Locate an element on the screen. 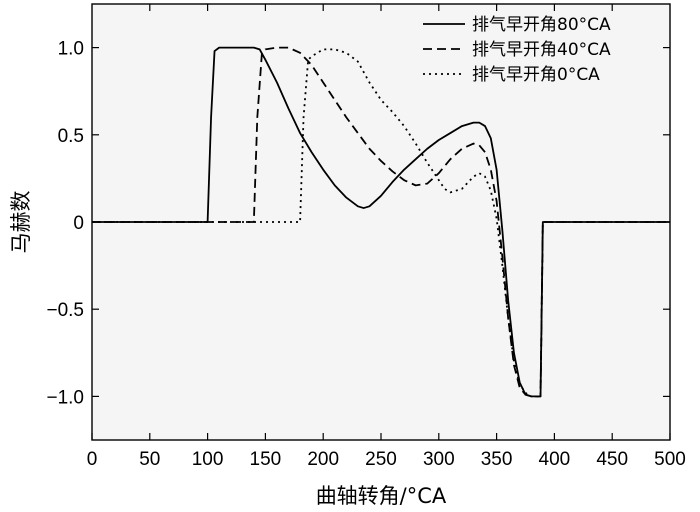  x-tick-label: 50 is located at coordinates (149, 459).